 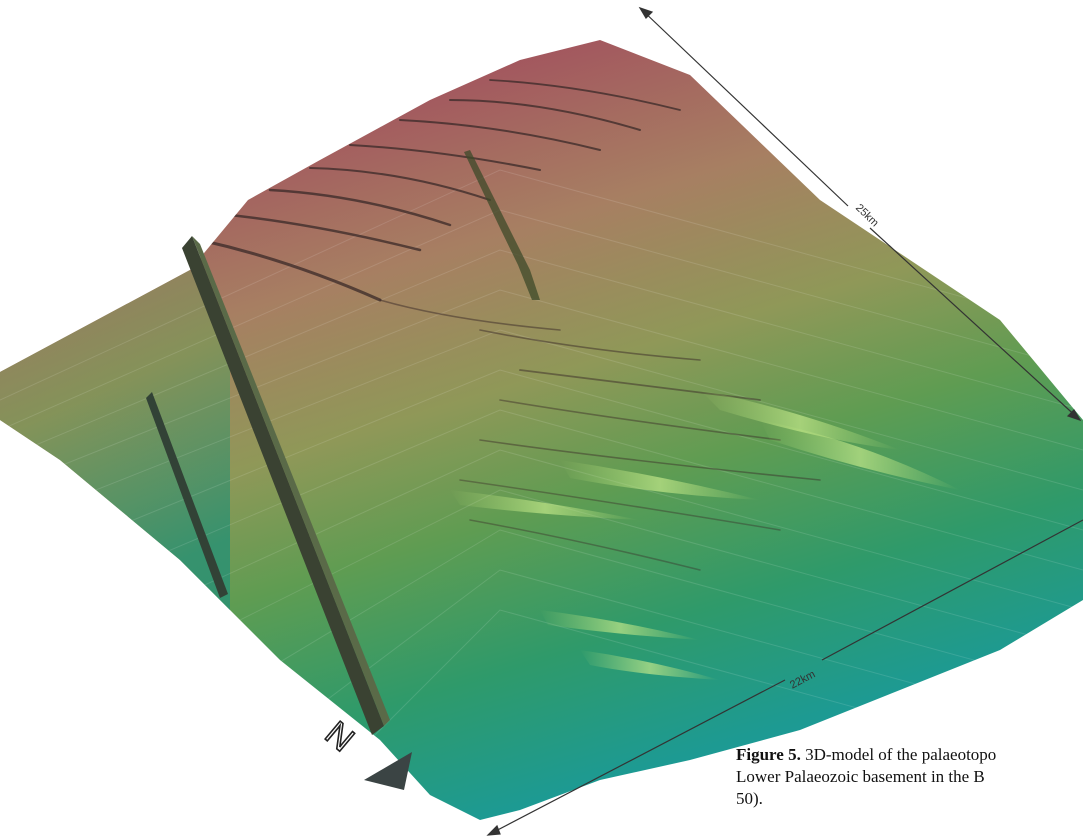 I want to click on north-label: N, so click(x=339, y=736).